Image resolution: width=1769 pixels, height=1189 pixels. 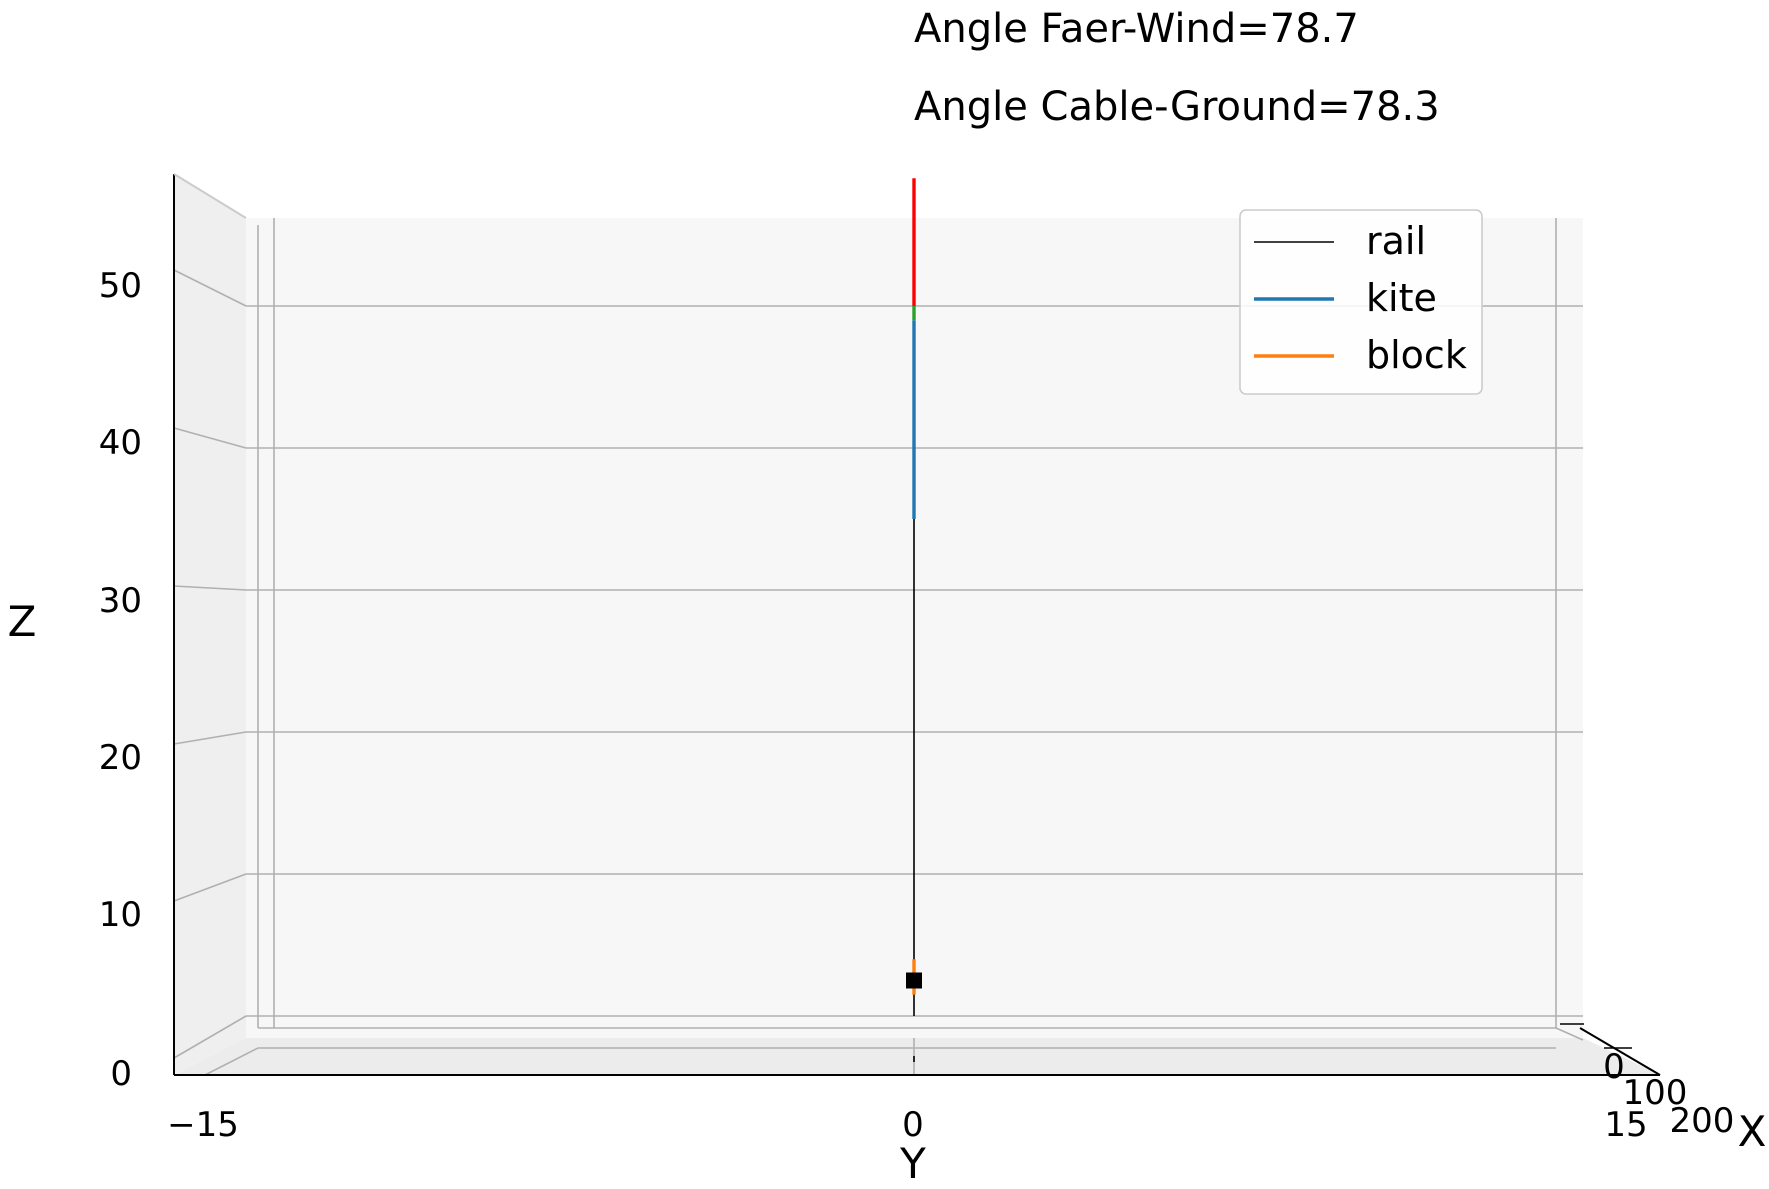 I want to click on y-tick-label-15: 15, so click(x=1625, y=1125).